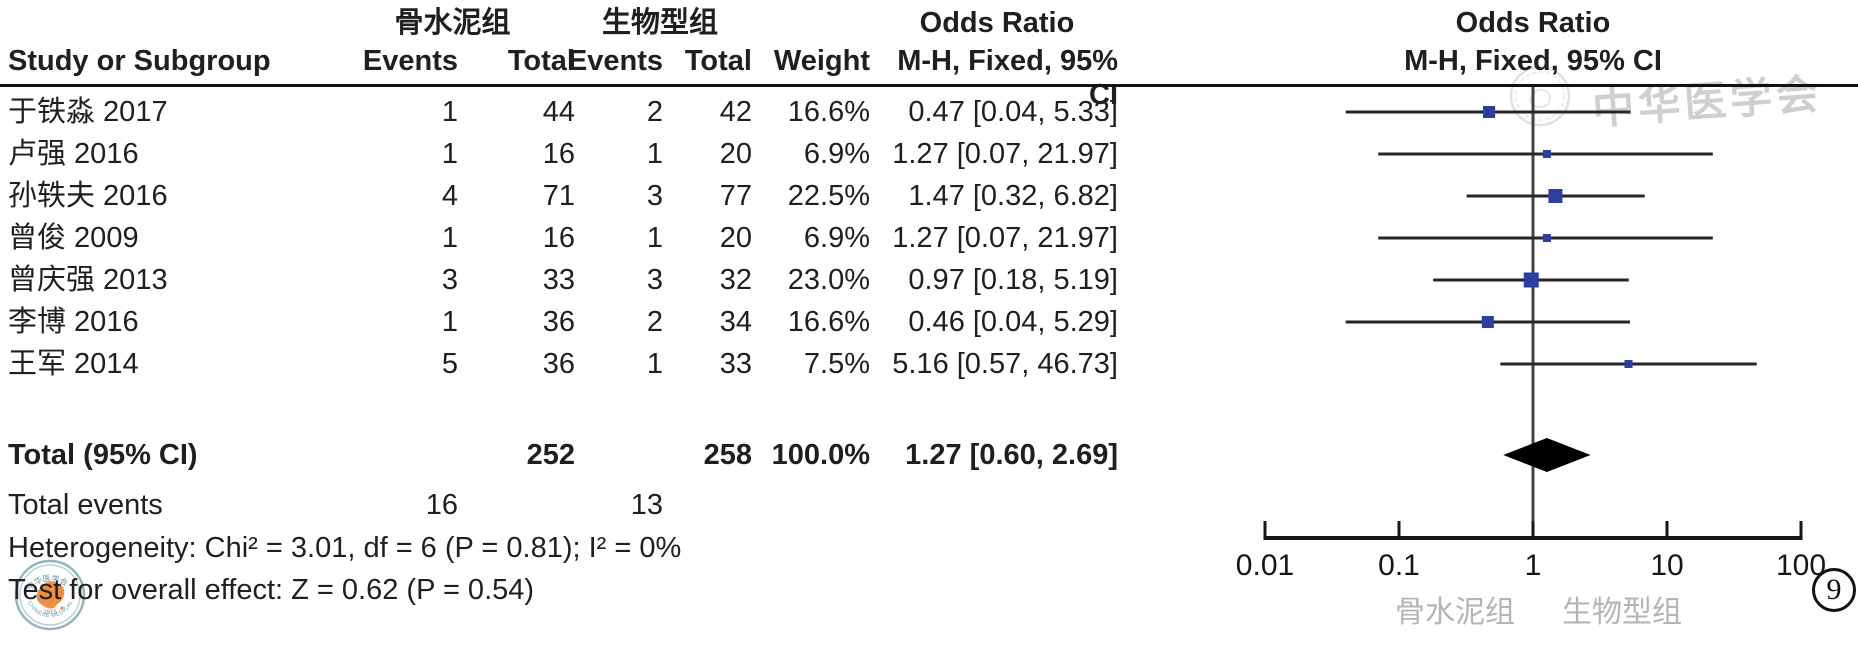  Describe the element at coordinates (615, 61) in the screenshot. I see `header-events-biologic: Events` at that location.